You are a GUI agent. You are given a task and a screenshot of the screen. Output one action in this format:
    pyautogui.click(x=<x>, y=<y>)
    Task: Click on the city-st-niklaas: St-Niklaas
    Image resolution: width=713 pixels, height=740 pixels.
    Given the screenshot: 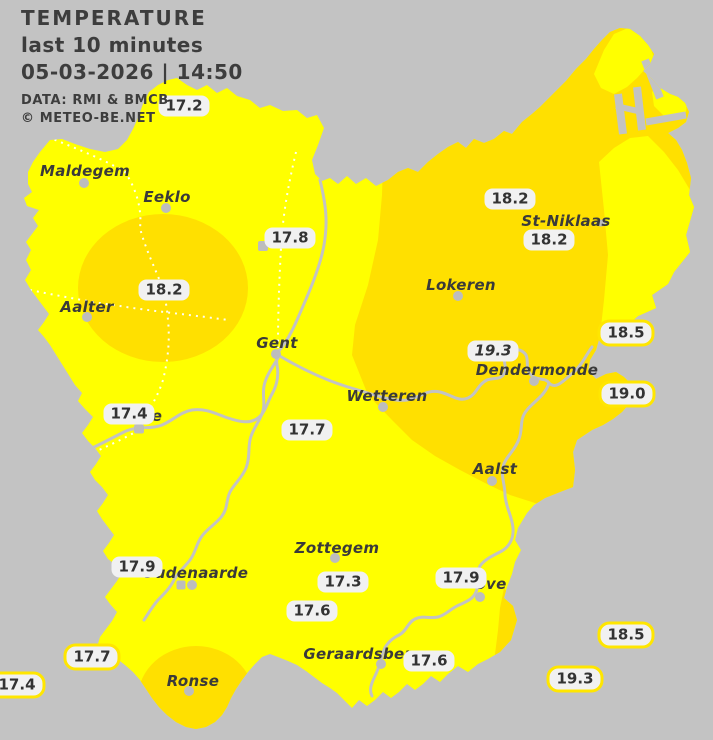 What is the action you would take?
    pyautogui.click(x=566, y=221)
    